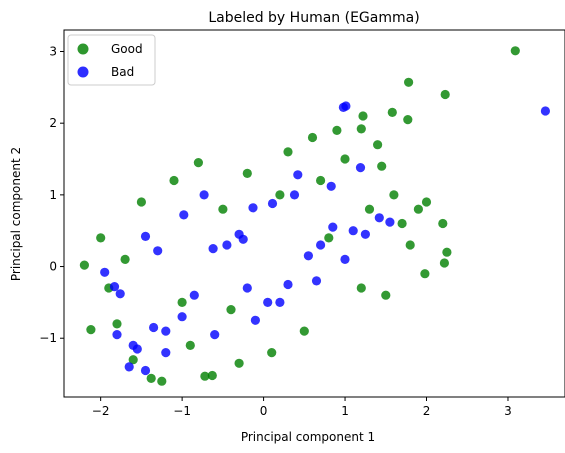 The height and width of the screenshot is (453, 565). I want to click on y-tick-label: 3, so click(53, 52).